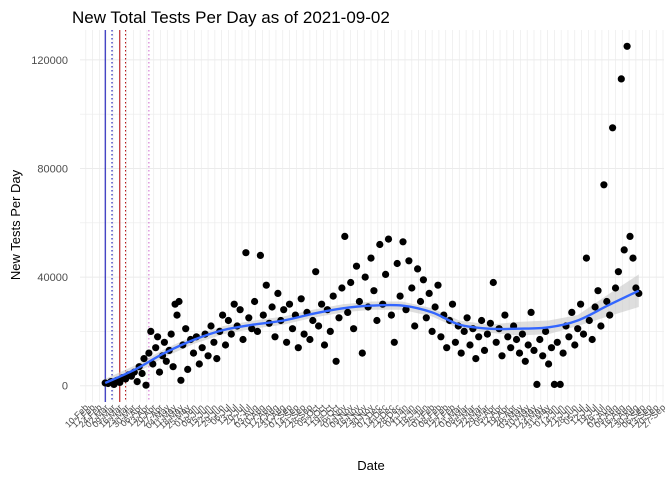 This screenshot has height=480, width=672. Describe the element at coordinates (127, 216) in the screenshot. I see `reference-lines` at that location.